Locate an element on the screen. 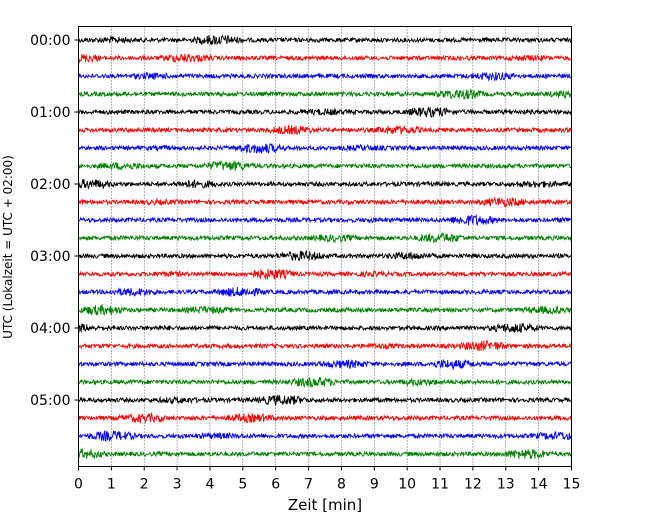 The image size is (650, 520). y-axis-label: UTC (Lokalzeit = UTC + 02:00) is located at coordinates (8, 247).